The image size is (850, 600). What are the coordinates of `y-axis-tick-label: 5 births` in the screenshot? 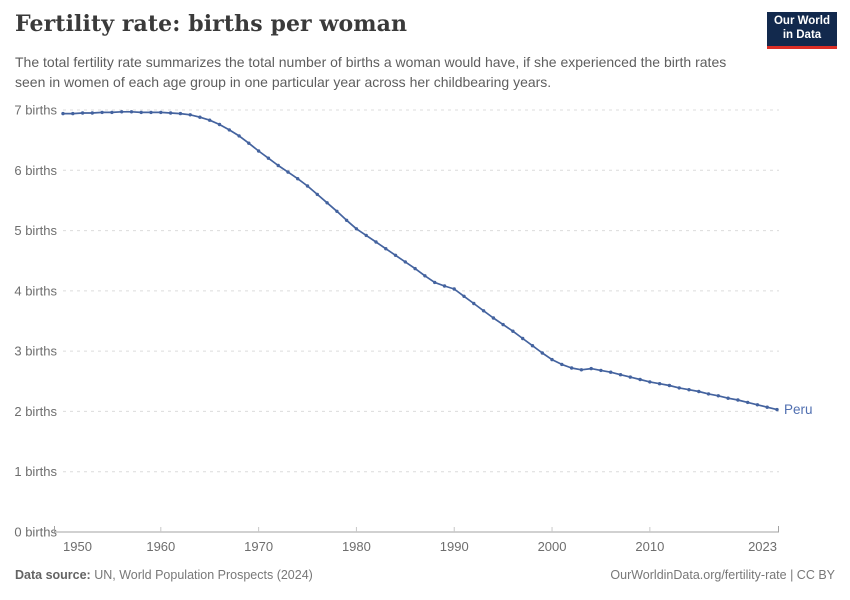 It's located at (35, 230).